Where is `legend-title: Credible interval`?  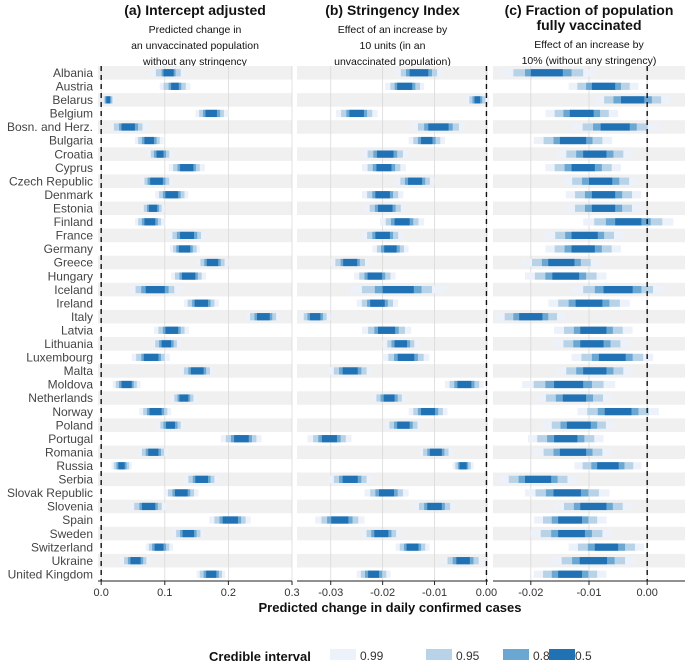
legend-title: Credible interval is located at coordinates (260, 655).